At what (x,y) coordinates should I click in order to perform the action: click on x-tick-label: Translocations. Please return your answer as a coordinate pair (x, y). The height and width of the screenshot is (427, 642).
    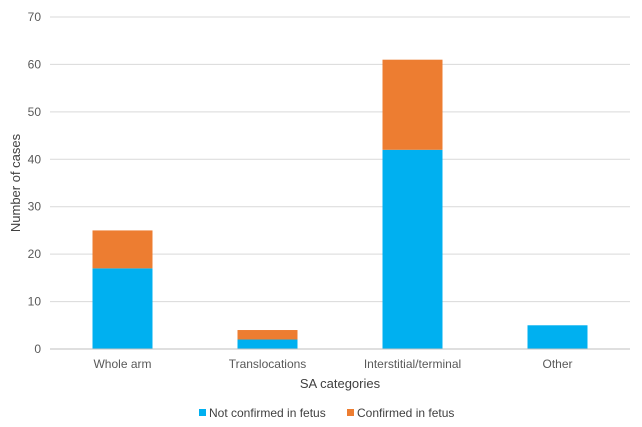
    Looking at the image, I should click on (268, 364).